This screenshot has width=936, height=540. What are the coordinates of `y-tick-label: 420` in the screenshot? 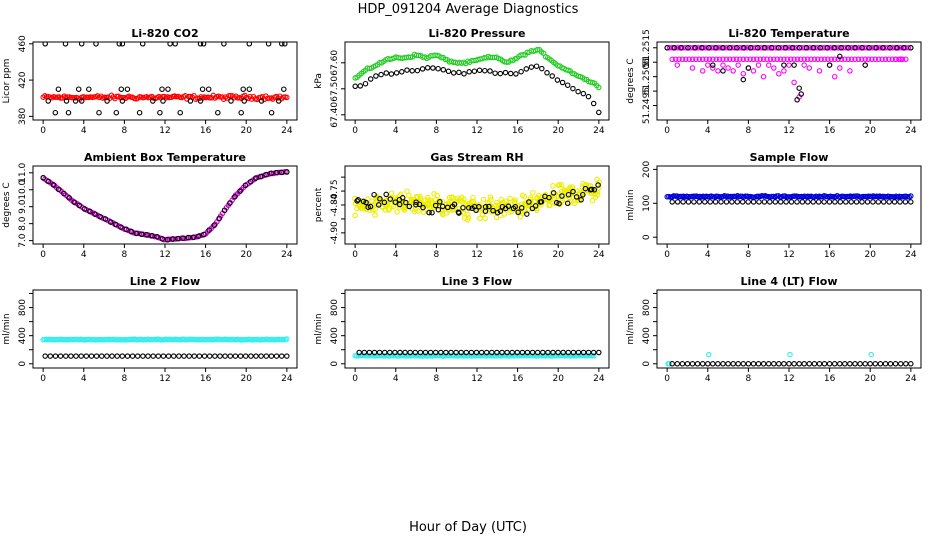 It's located at (23, 79).